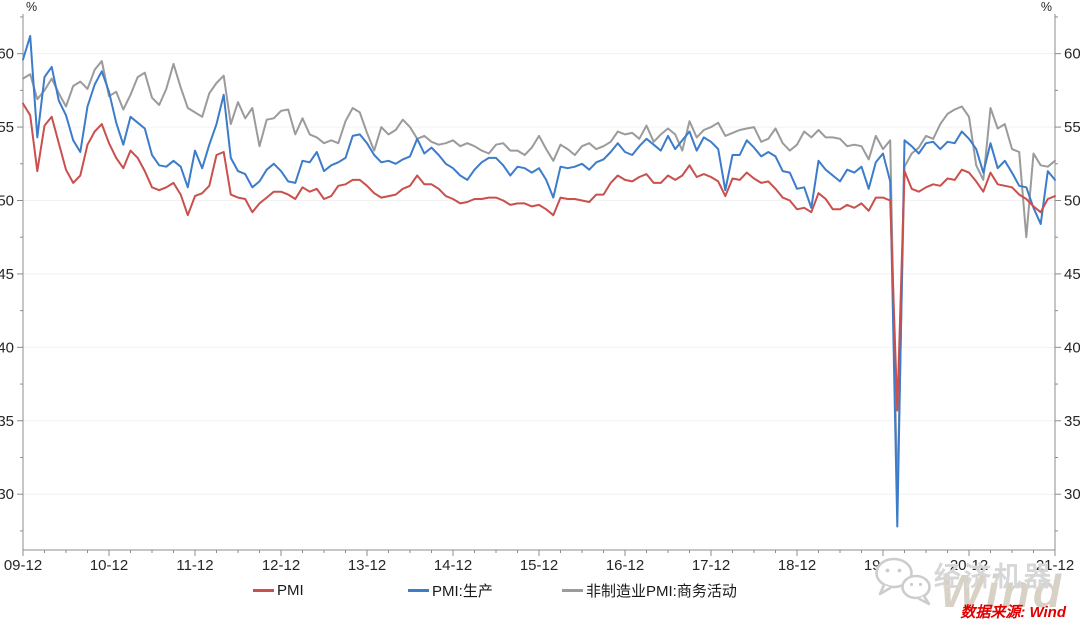  I want to click on y-tick-label-right: 45, so click(1072, 274).